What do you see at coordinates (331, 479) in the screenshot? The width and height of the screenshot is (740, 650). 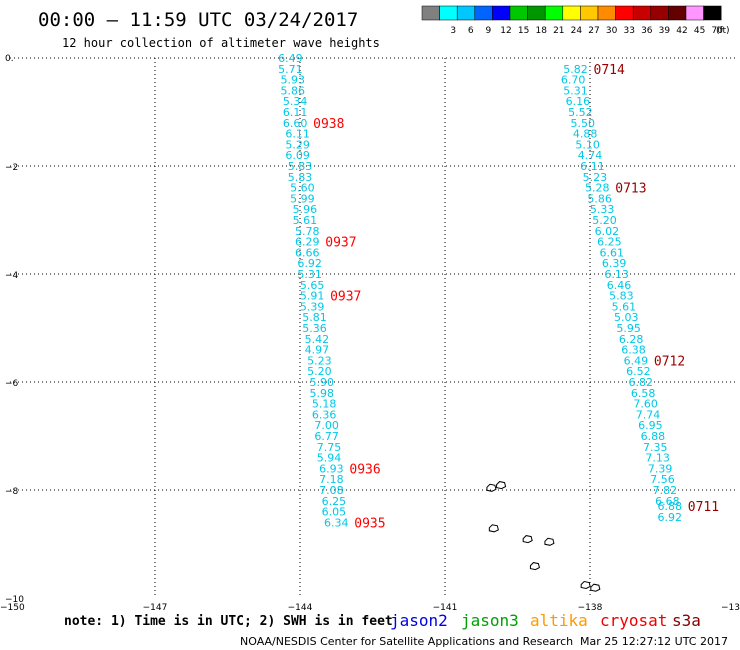 I see `swh-point: 7.18` at bounding box center [331, 479].